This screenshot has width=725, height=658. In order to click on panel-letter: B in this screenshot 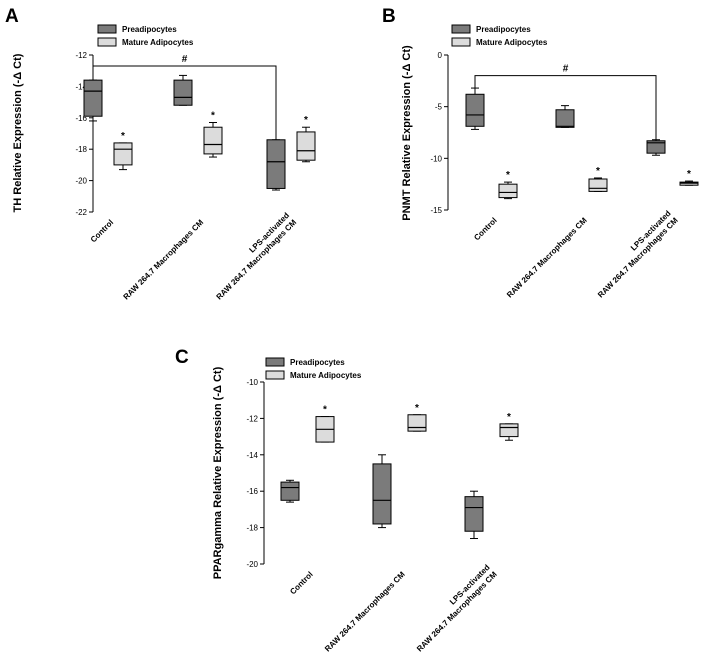, I will do `click(389, 16)`.